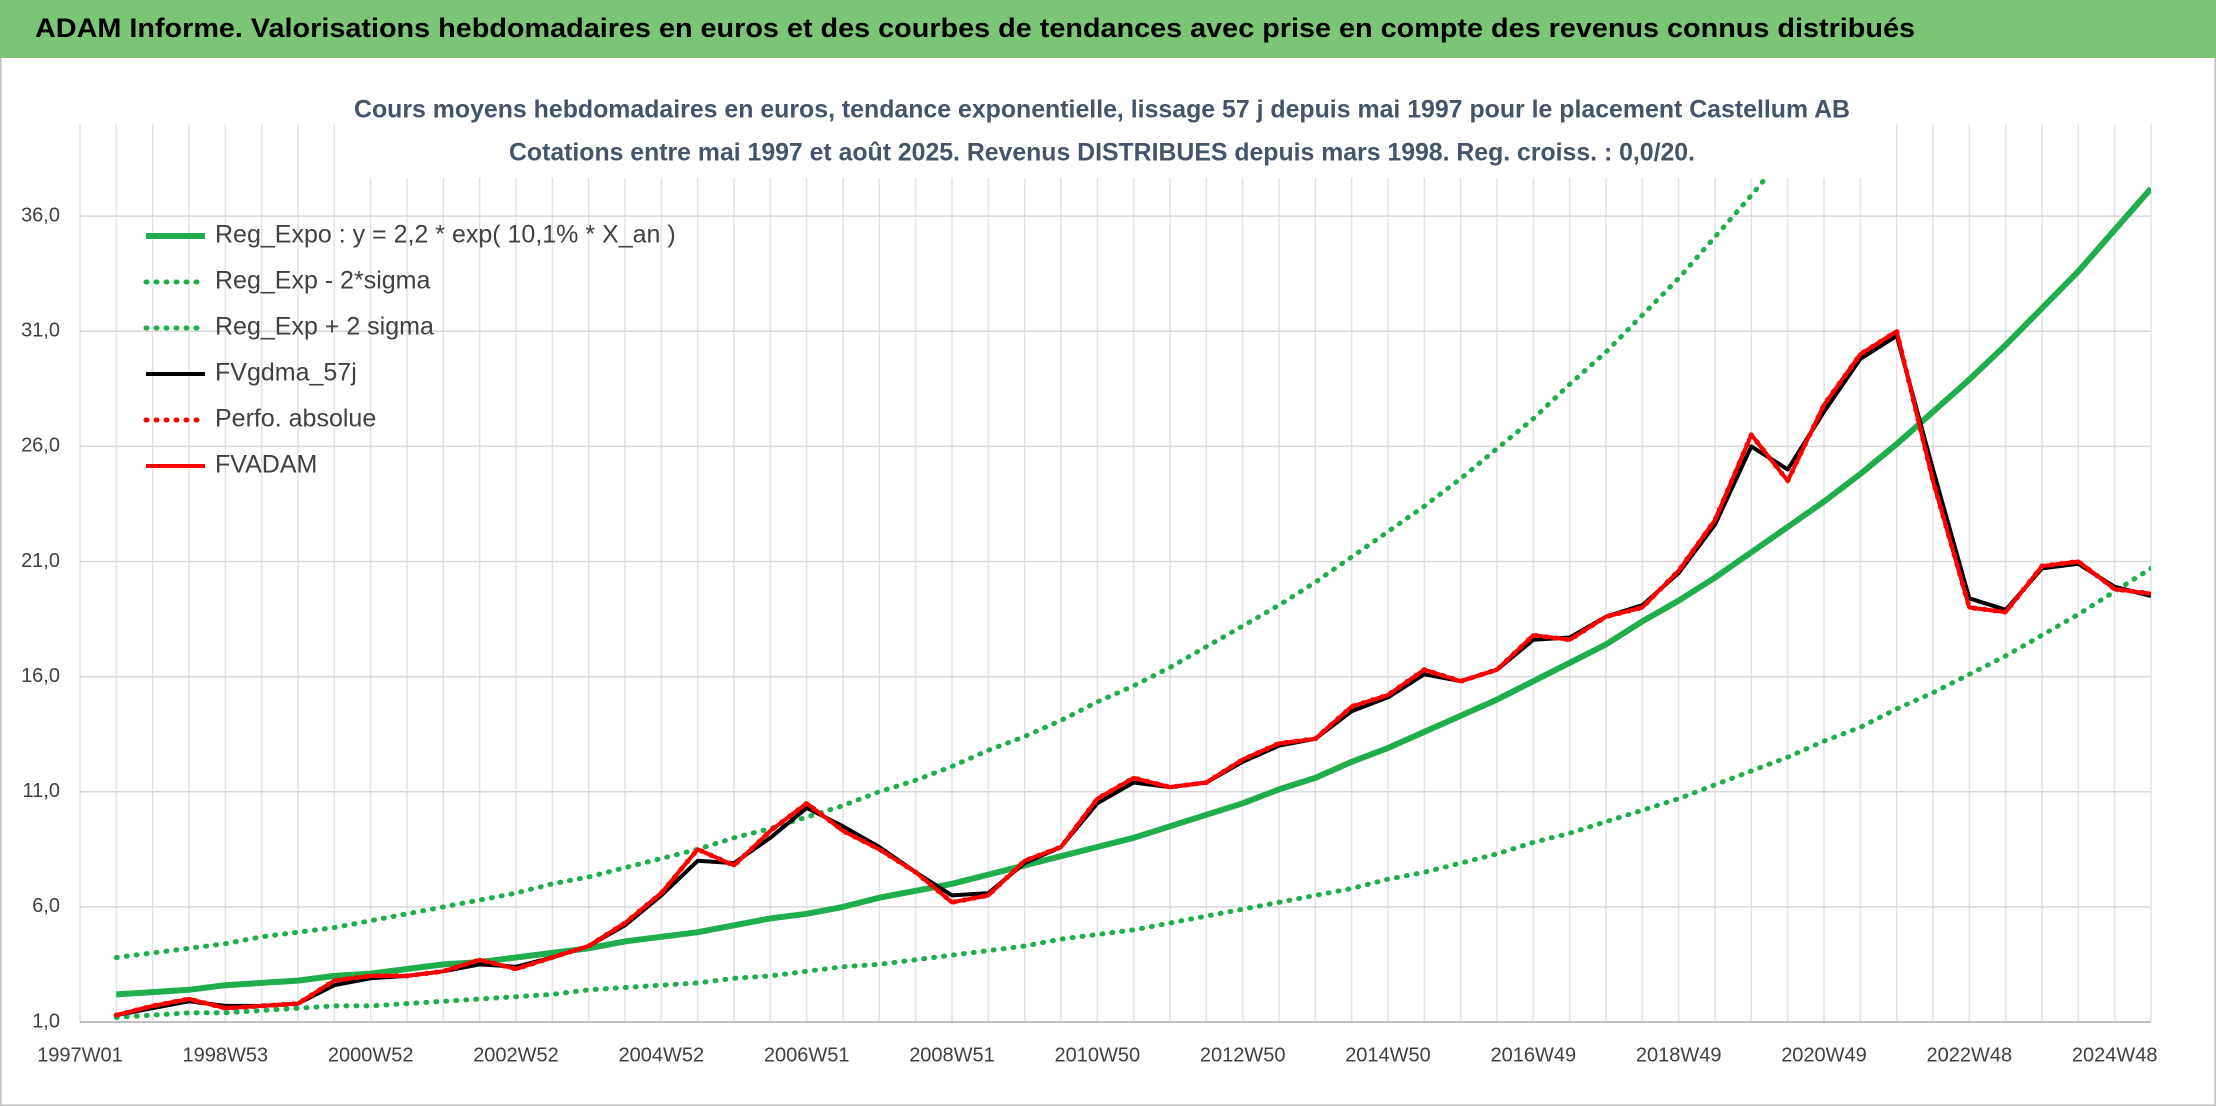  I want to click on x-tick-label: 2012W50, so click(1243, 1055).